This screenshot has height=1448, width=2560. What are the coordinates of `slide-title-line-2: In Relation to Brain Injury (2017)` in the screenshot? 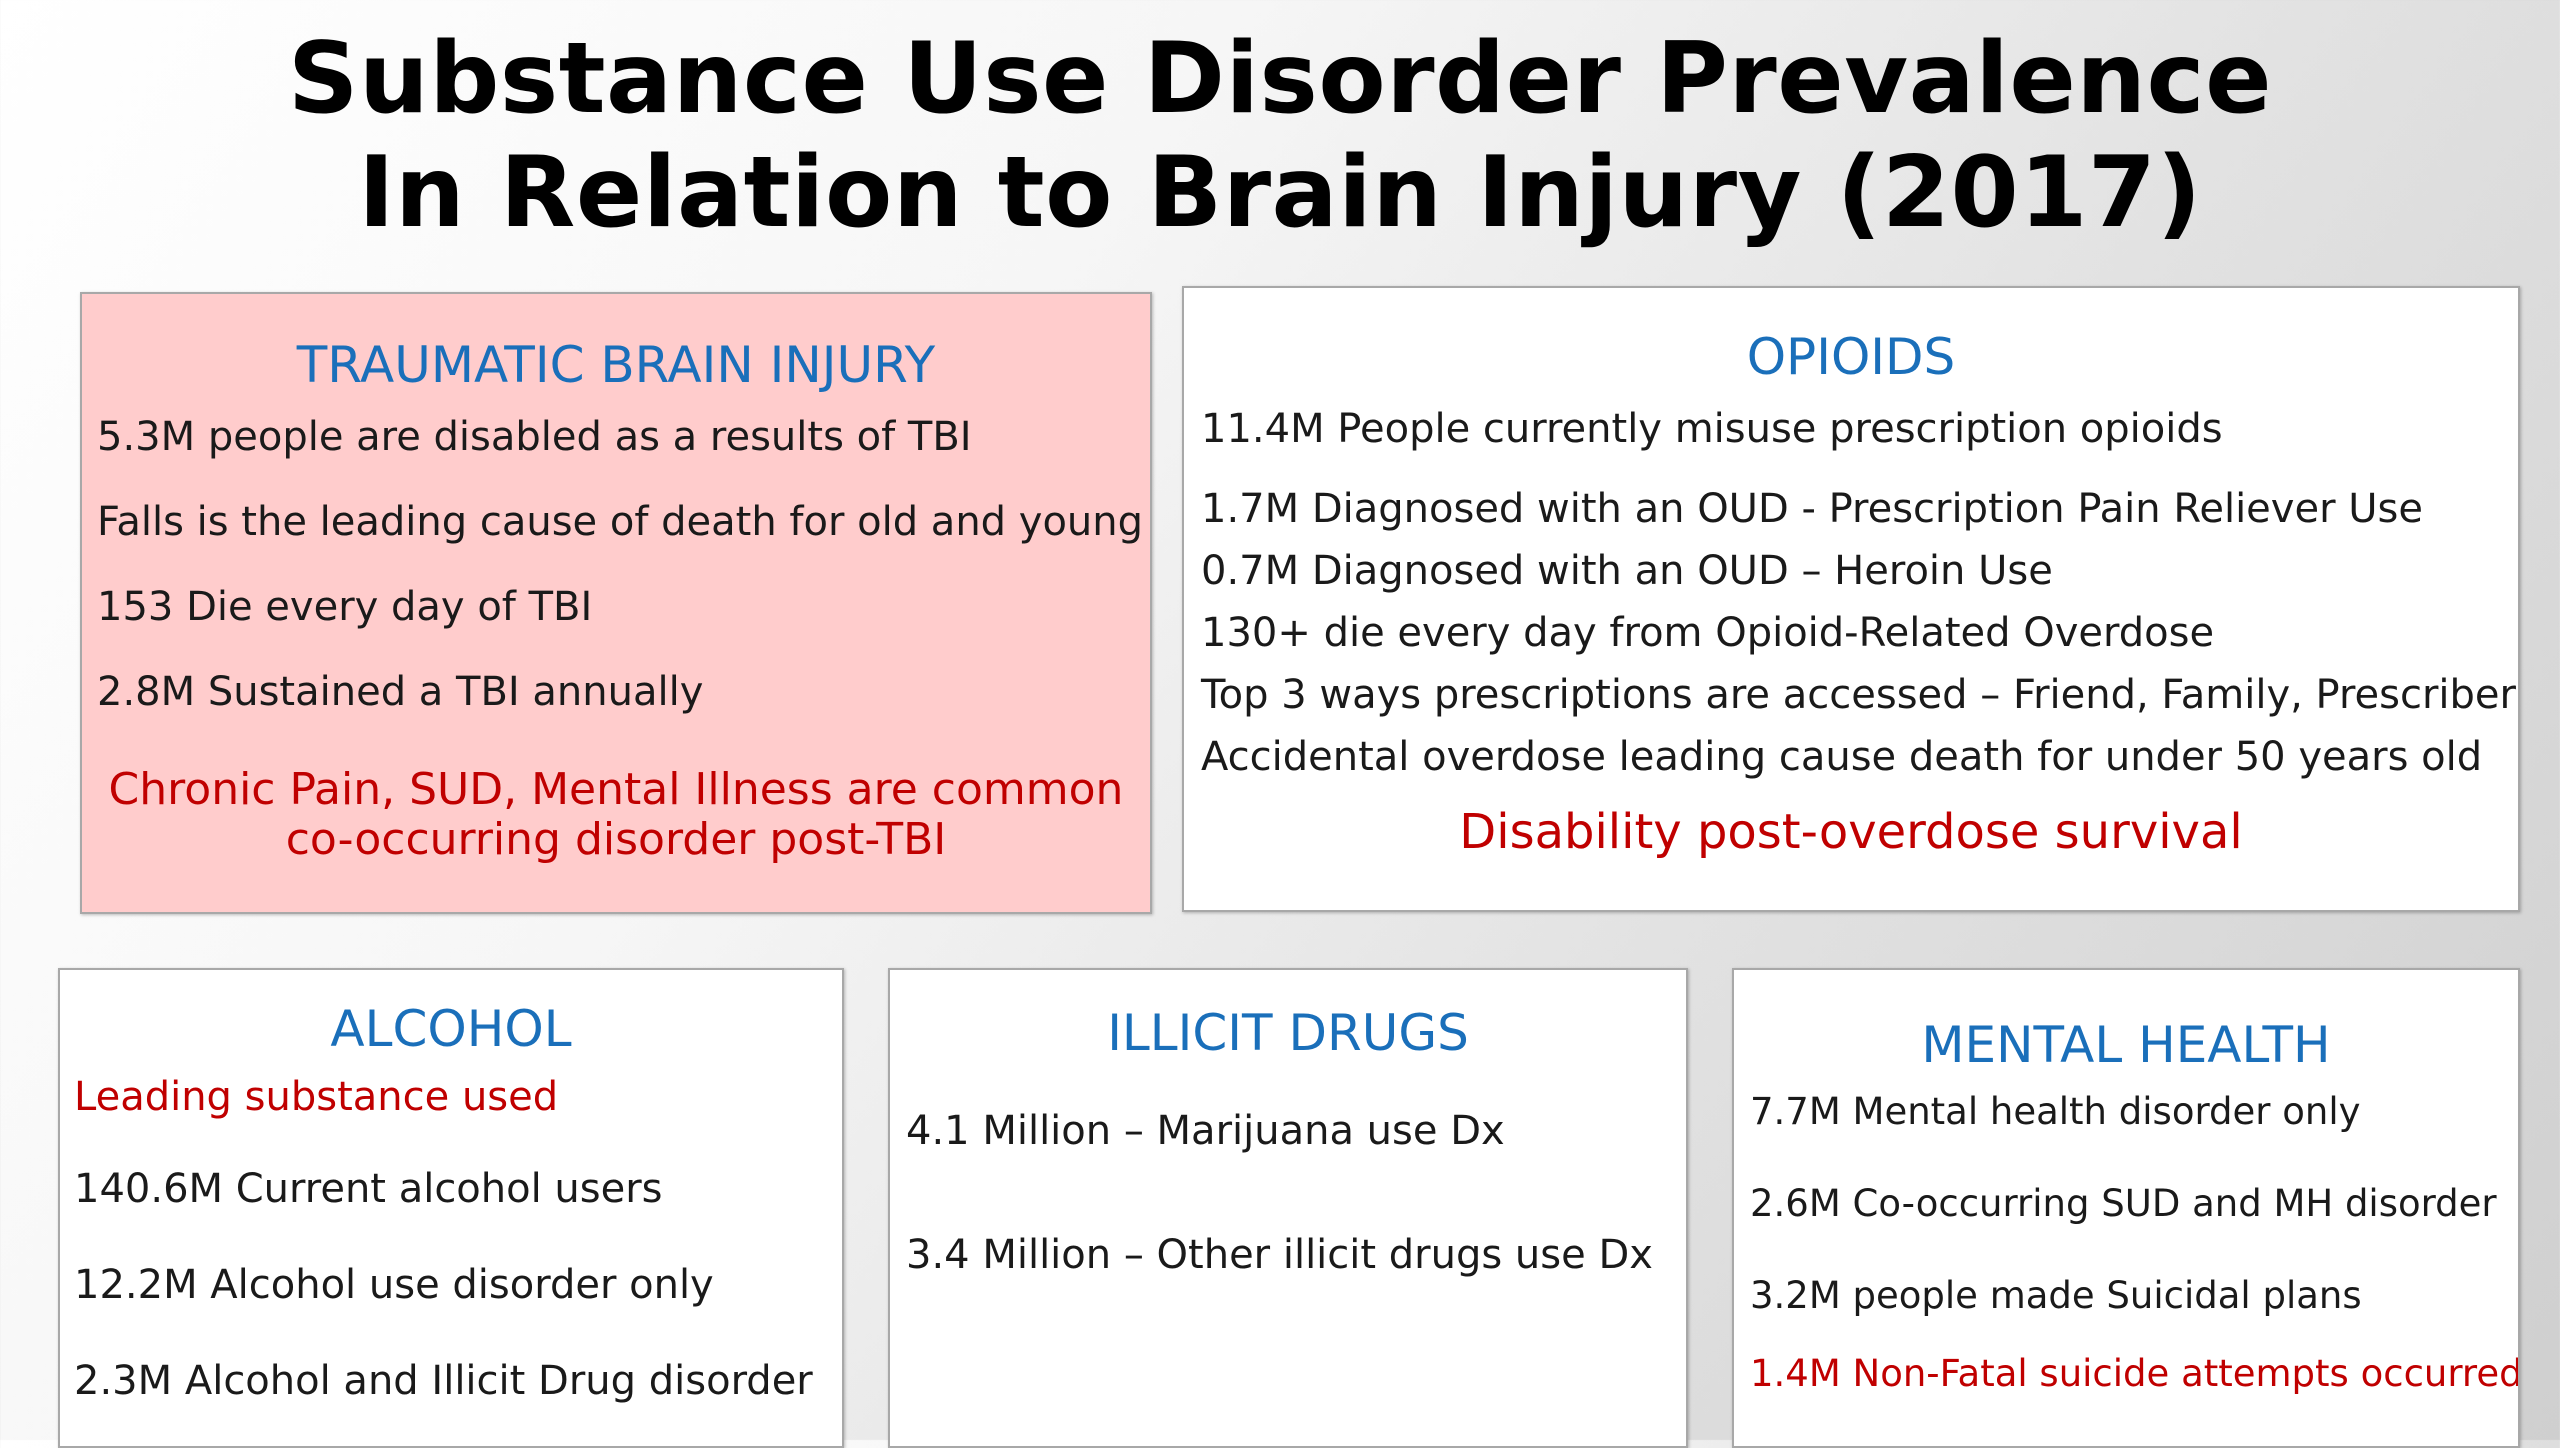 It's located at (1280, 193).